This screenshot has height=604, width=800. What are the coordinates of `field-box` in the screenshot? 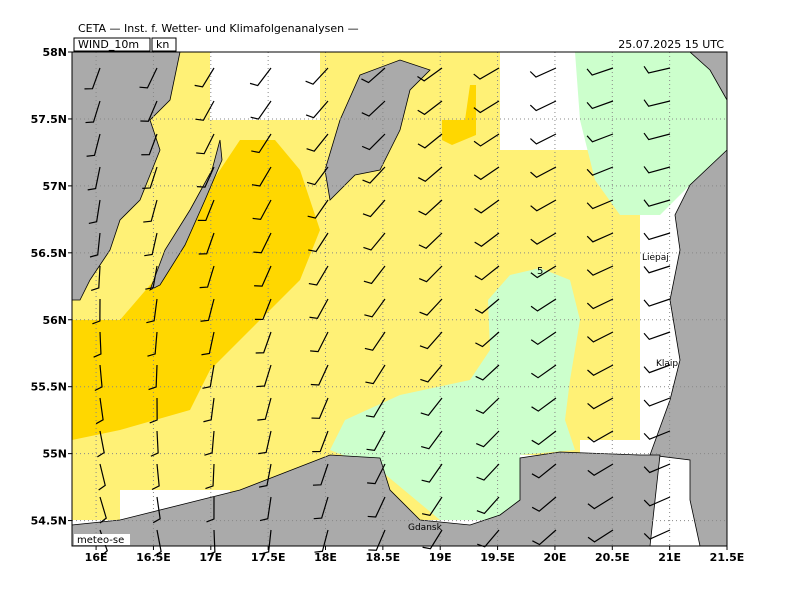 It's located at (112, 44).